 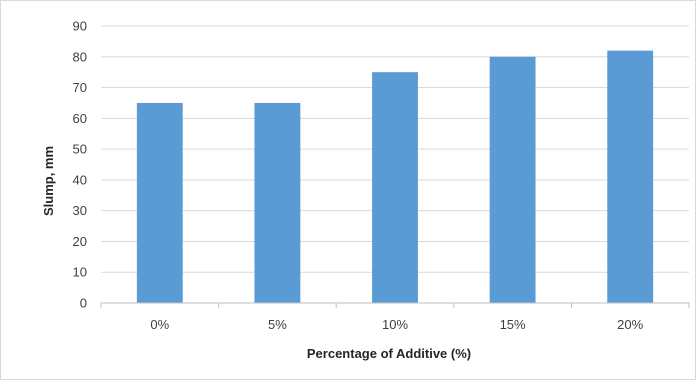 I want to click on bar-20pct, so click(x=630, y=176).